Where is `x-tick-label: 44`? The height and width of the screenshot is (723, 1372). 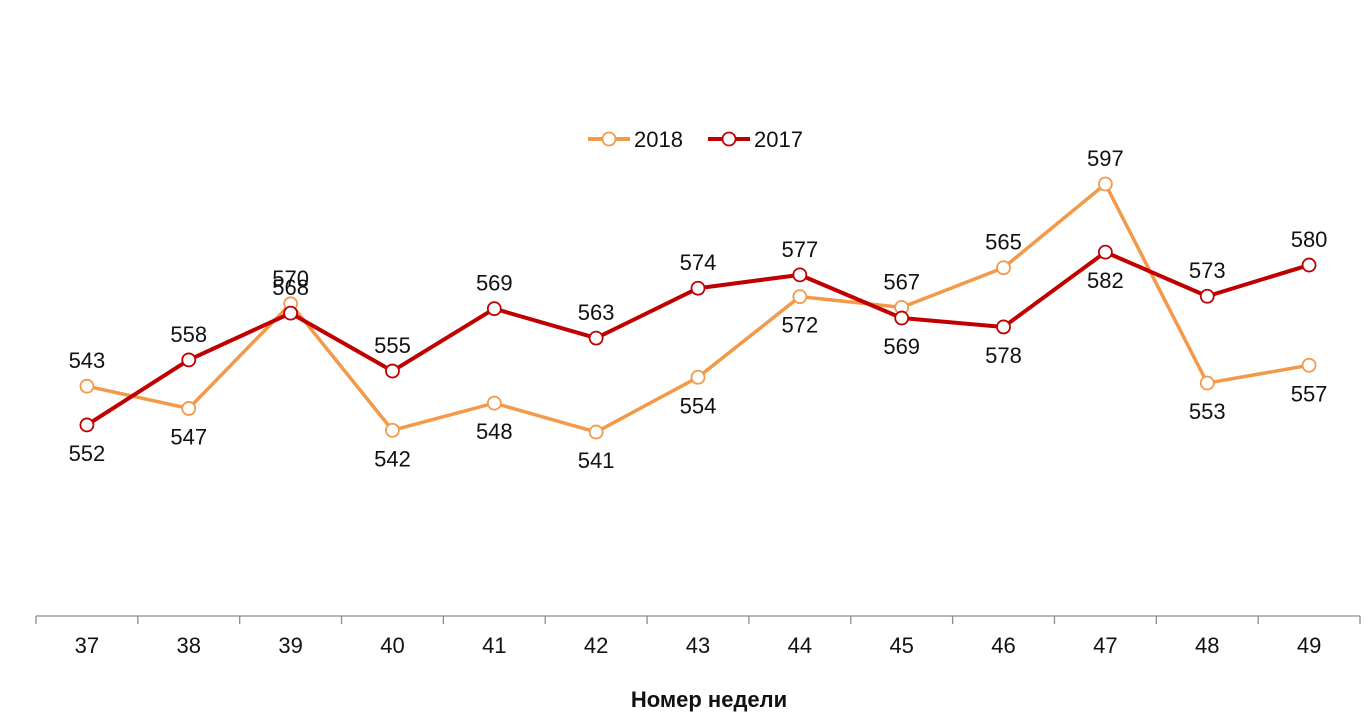 x-tick-label: 44 is located at coordinates (800, 645).